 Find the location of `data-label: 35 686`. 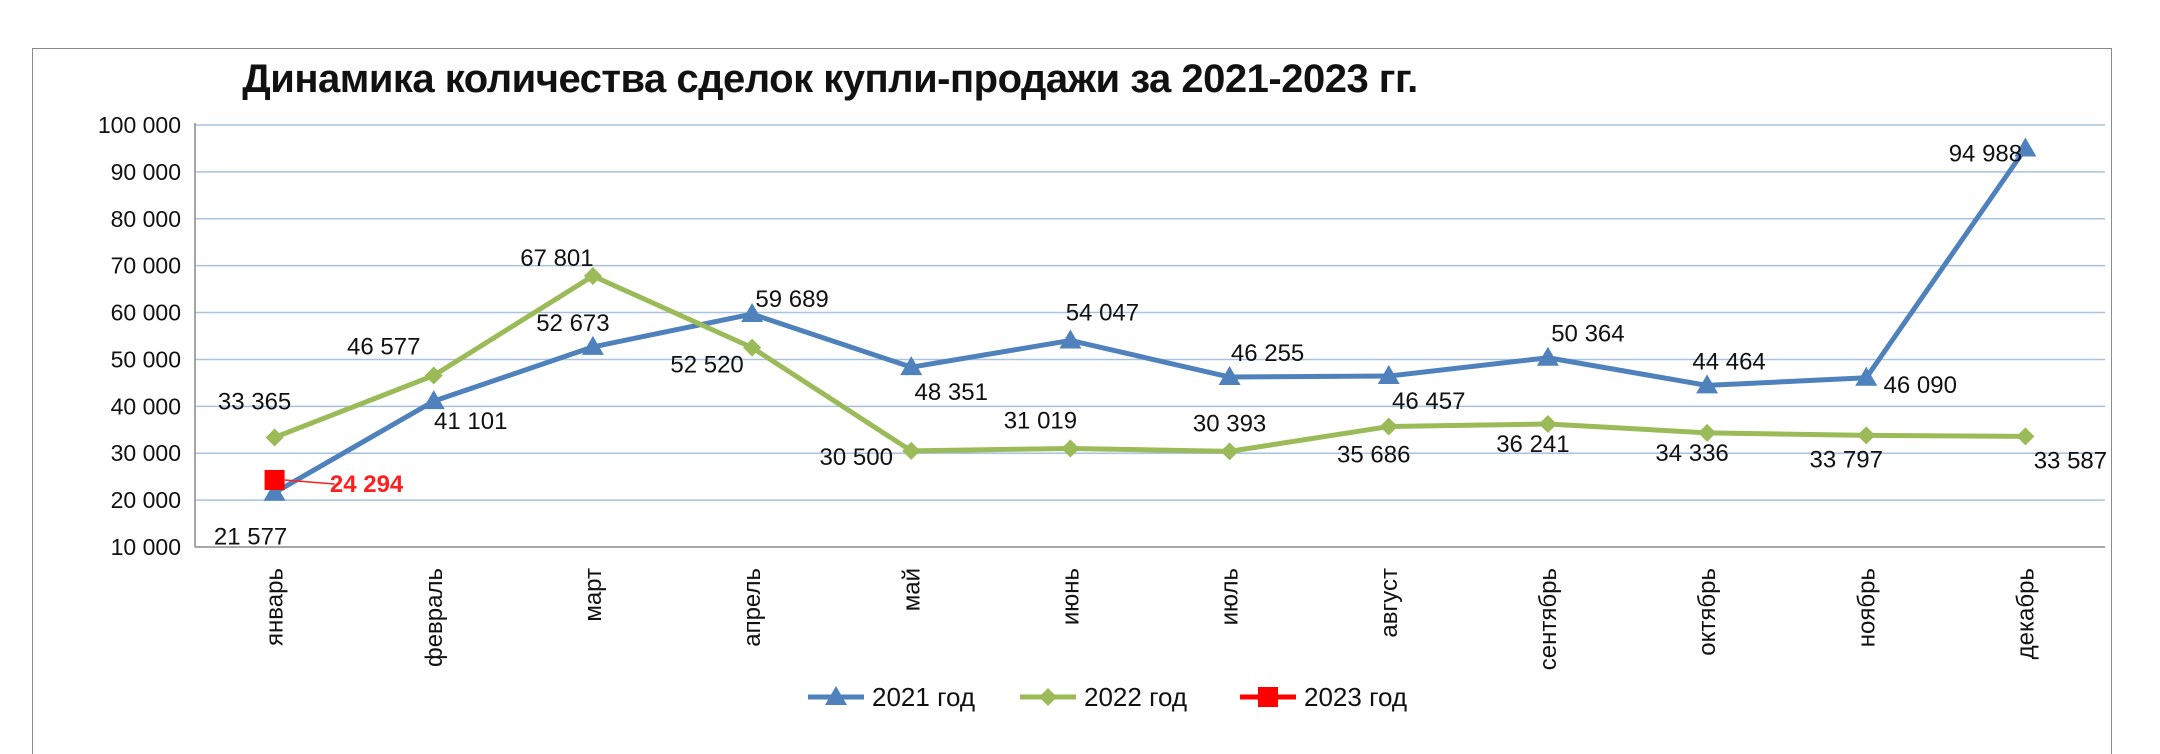

data-label: 35 686 is located at coordinates (1373, 455).